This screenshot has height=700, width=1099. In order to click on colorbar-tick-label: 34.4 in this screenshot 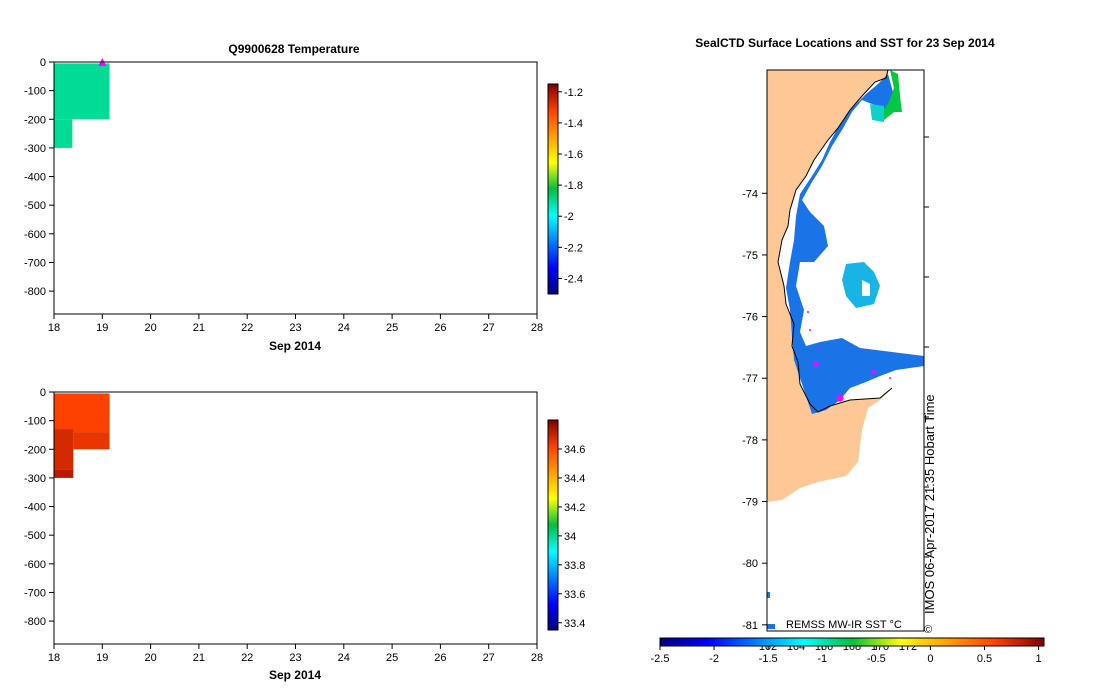, I will do `click(574, 479)`.